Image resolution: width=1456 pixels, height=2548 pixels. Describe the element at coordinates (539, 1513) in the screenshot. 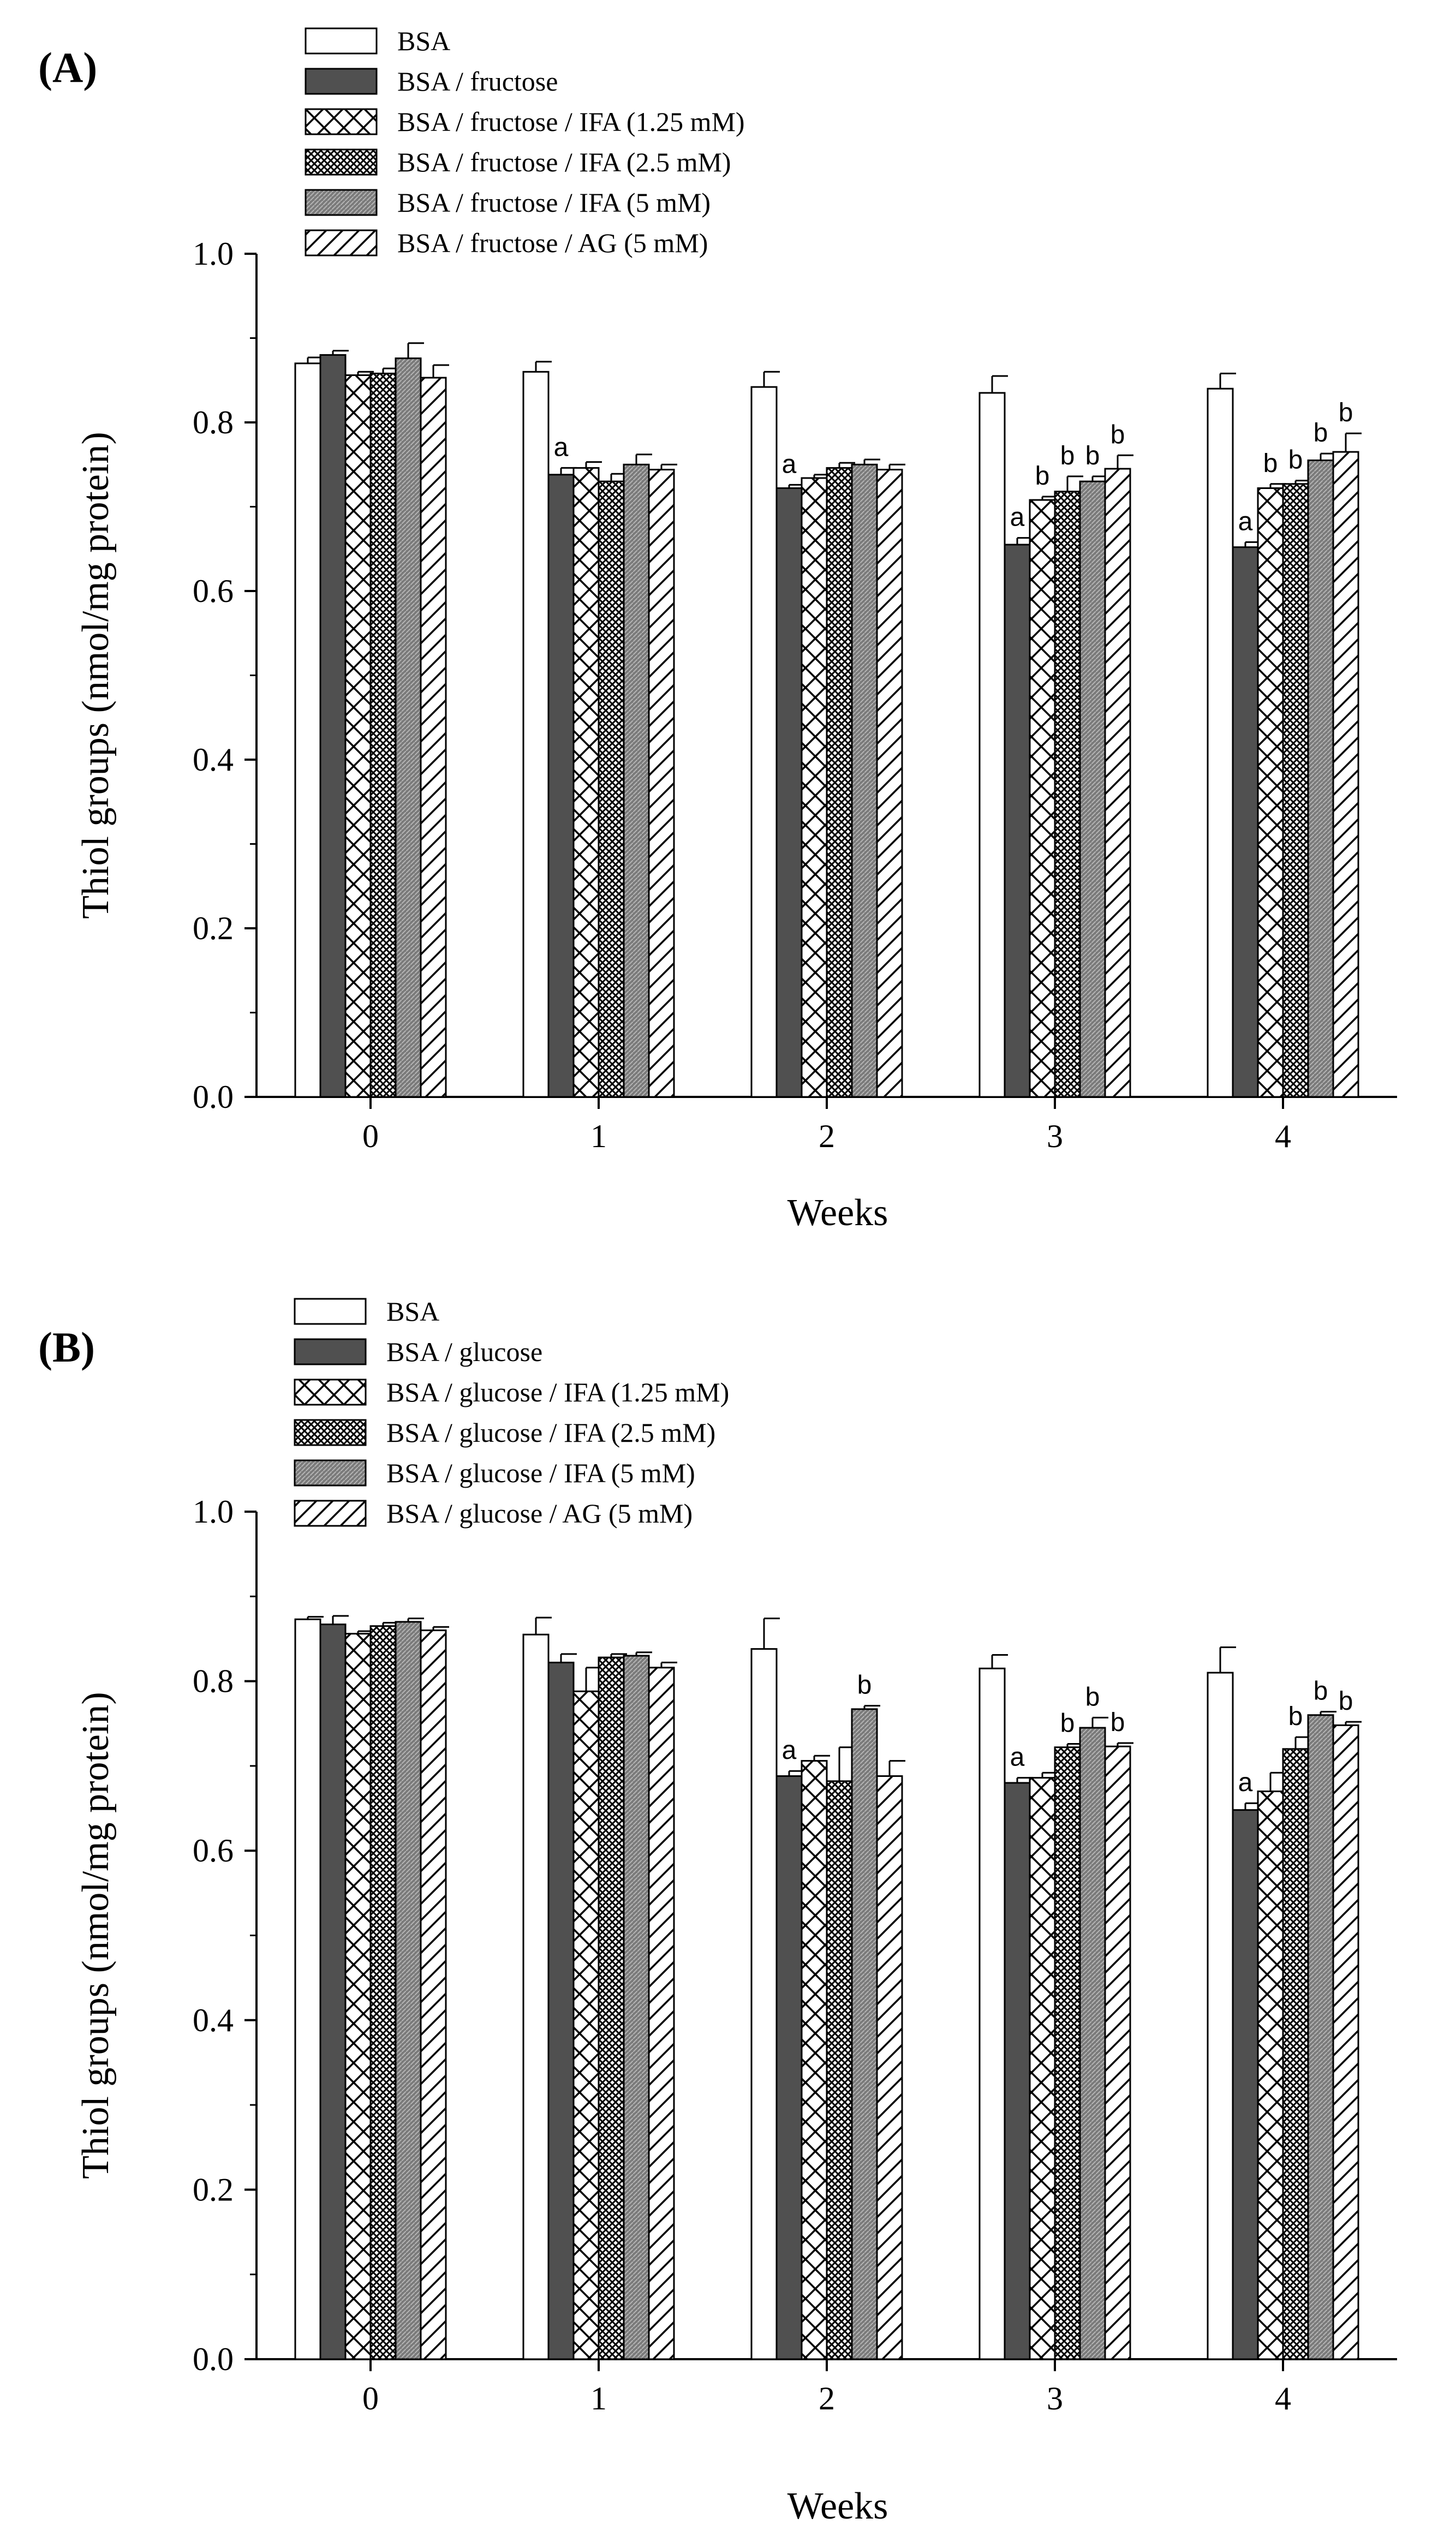

I see `legend-entry: BSA / glucose / AG (5 mM)` at that location.